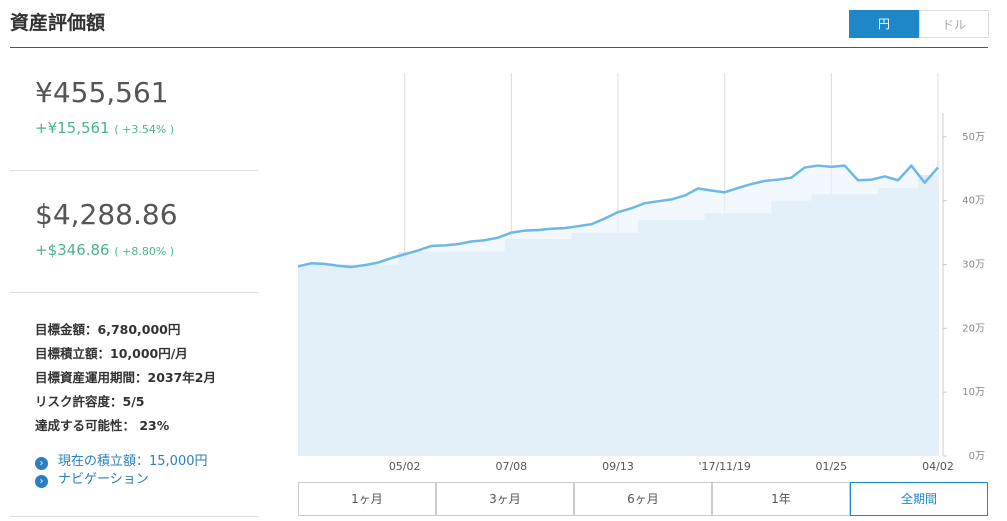 Image resolution: width=1007 pixels, height=521 pixels. Describe the element at coordinates (72, 128) in the screenshot. I see `change: +¥15,561` at that location.